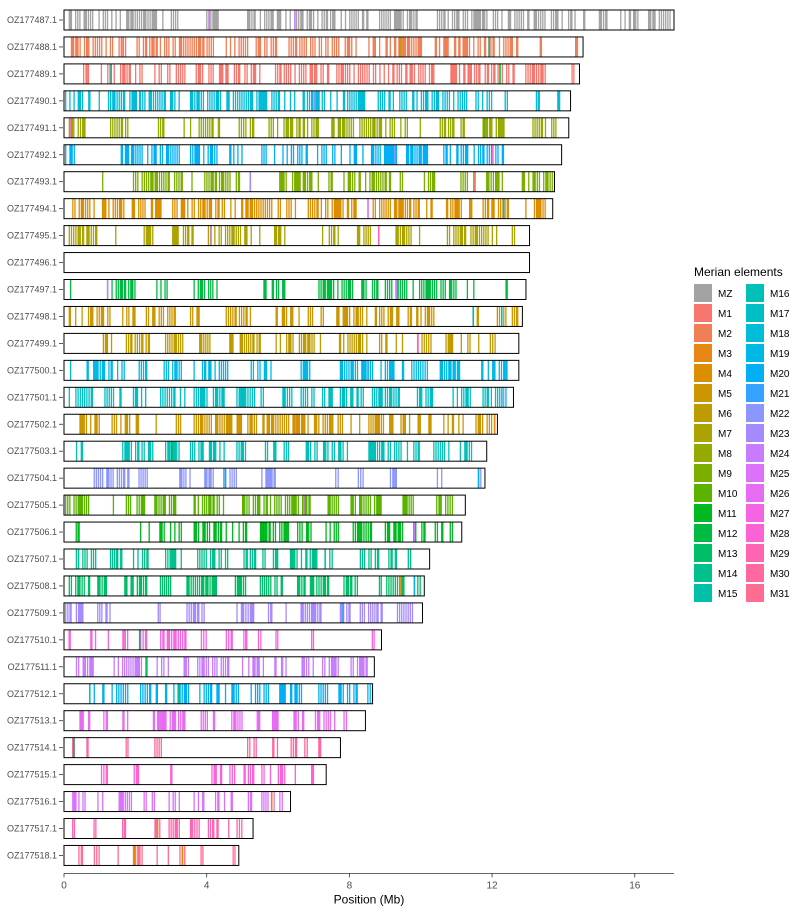 Image resolution: width=798 pixels, height=910 pixels. Describe the element at coordinates (725, 334) in the screenshot. I see `legend-label: M2` at that location.